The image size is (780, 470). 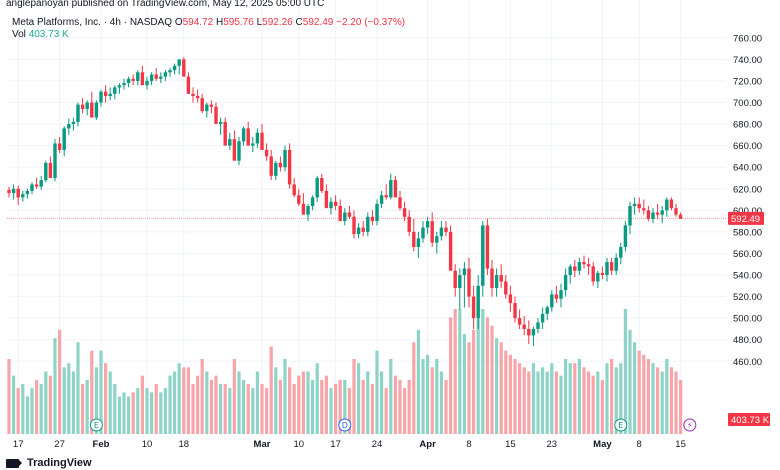 What do you see at coordinates (690, 425) in the screenshot?
I see `lightning-marker-icon` at bounding box center [690, 425].